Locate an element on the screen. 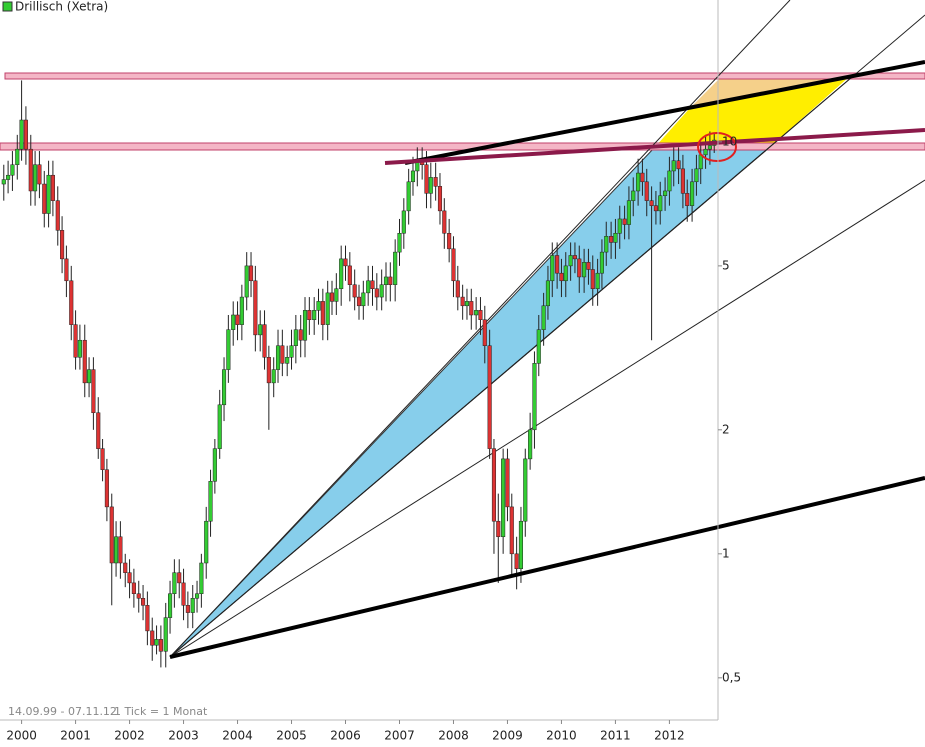 The image size is (925, 747). x-tick-label: 2002 is located at coordinates (129, 736).